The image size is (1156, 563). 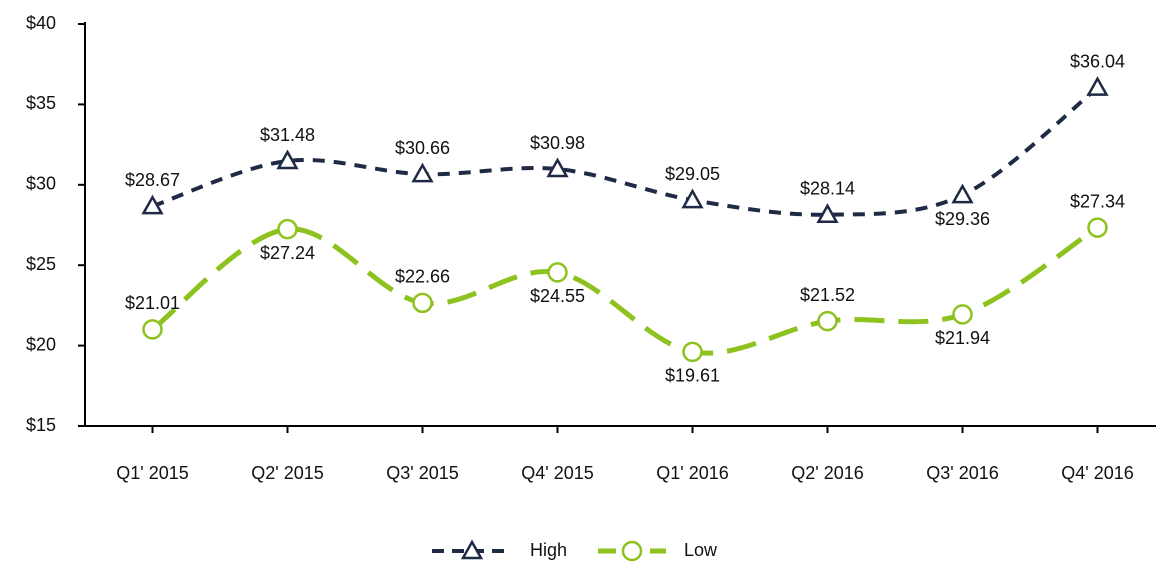 What do you see at coordinates (827, 295) in the screenshot?
I see `data-label: $21.52` at bounding box center [827, 295].